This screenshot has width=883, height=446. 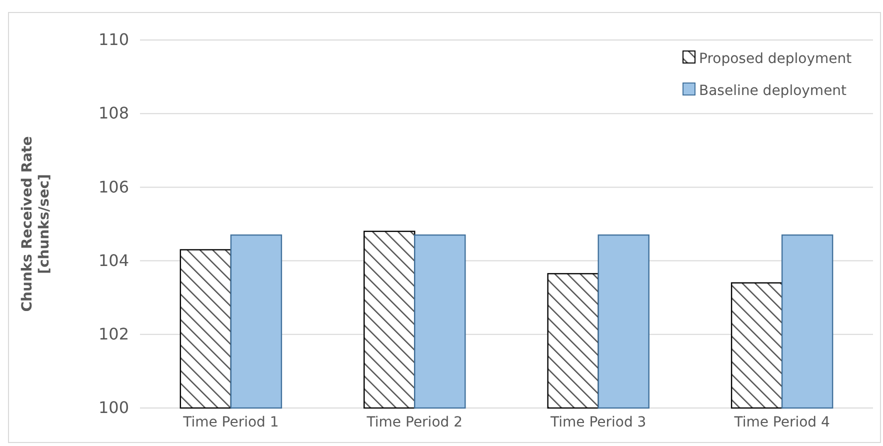 I want to click on y-tick-label: 108, so click(x=113, y=113).